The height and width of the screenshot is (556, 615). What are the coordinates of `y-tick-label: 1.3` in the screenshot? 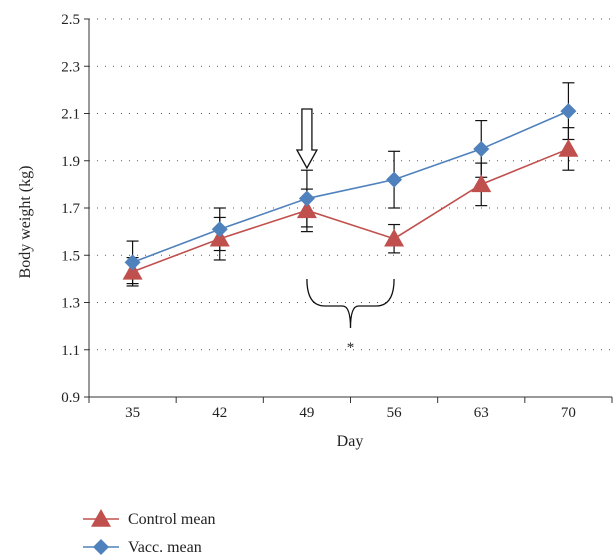 It's located at (70, 304).